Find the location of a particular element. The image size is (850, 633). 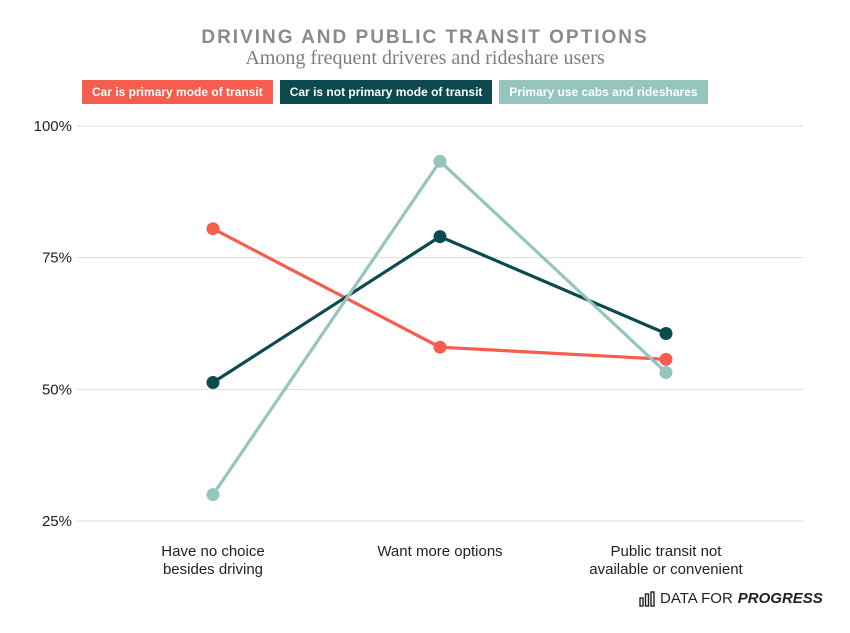

y-tick-label: 100% is located at coordinates (53, 126).